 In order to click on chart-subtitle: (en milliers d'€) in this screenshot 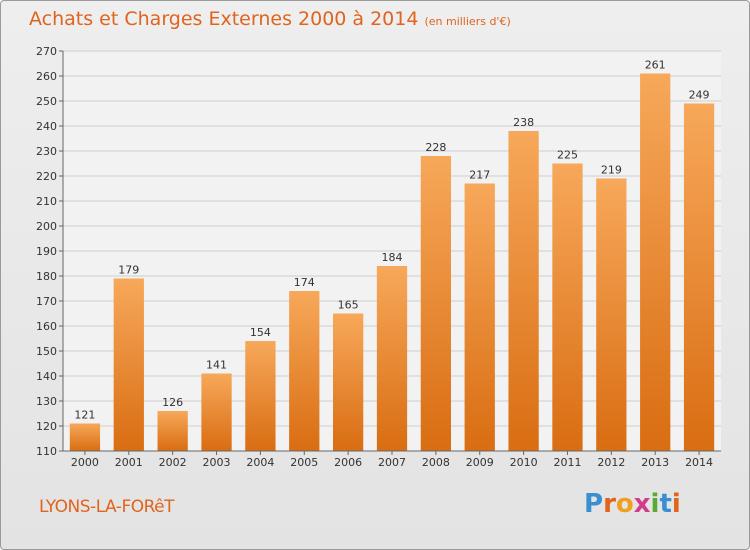, I will do `click(467, 21)`.